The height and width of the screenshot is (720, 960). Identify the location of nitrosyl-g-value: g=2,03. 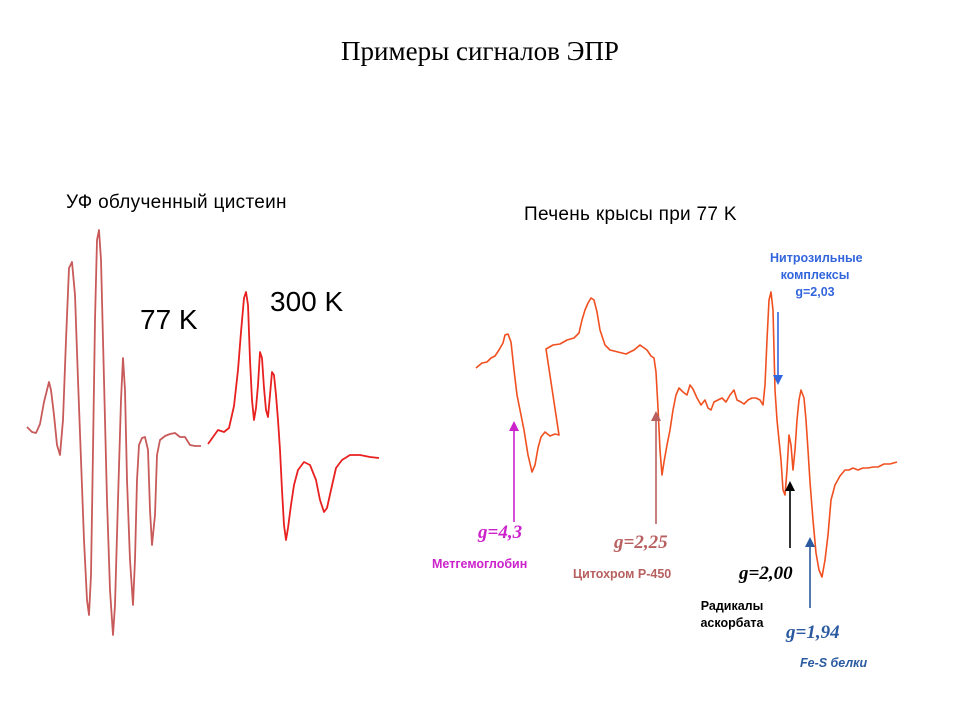
(815, 292).